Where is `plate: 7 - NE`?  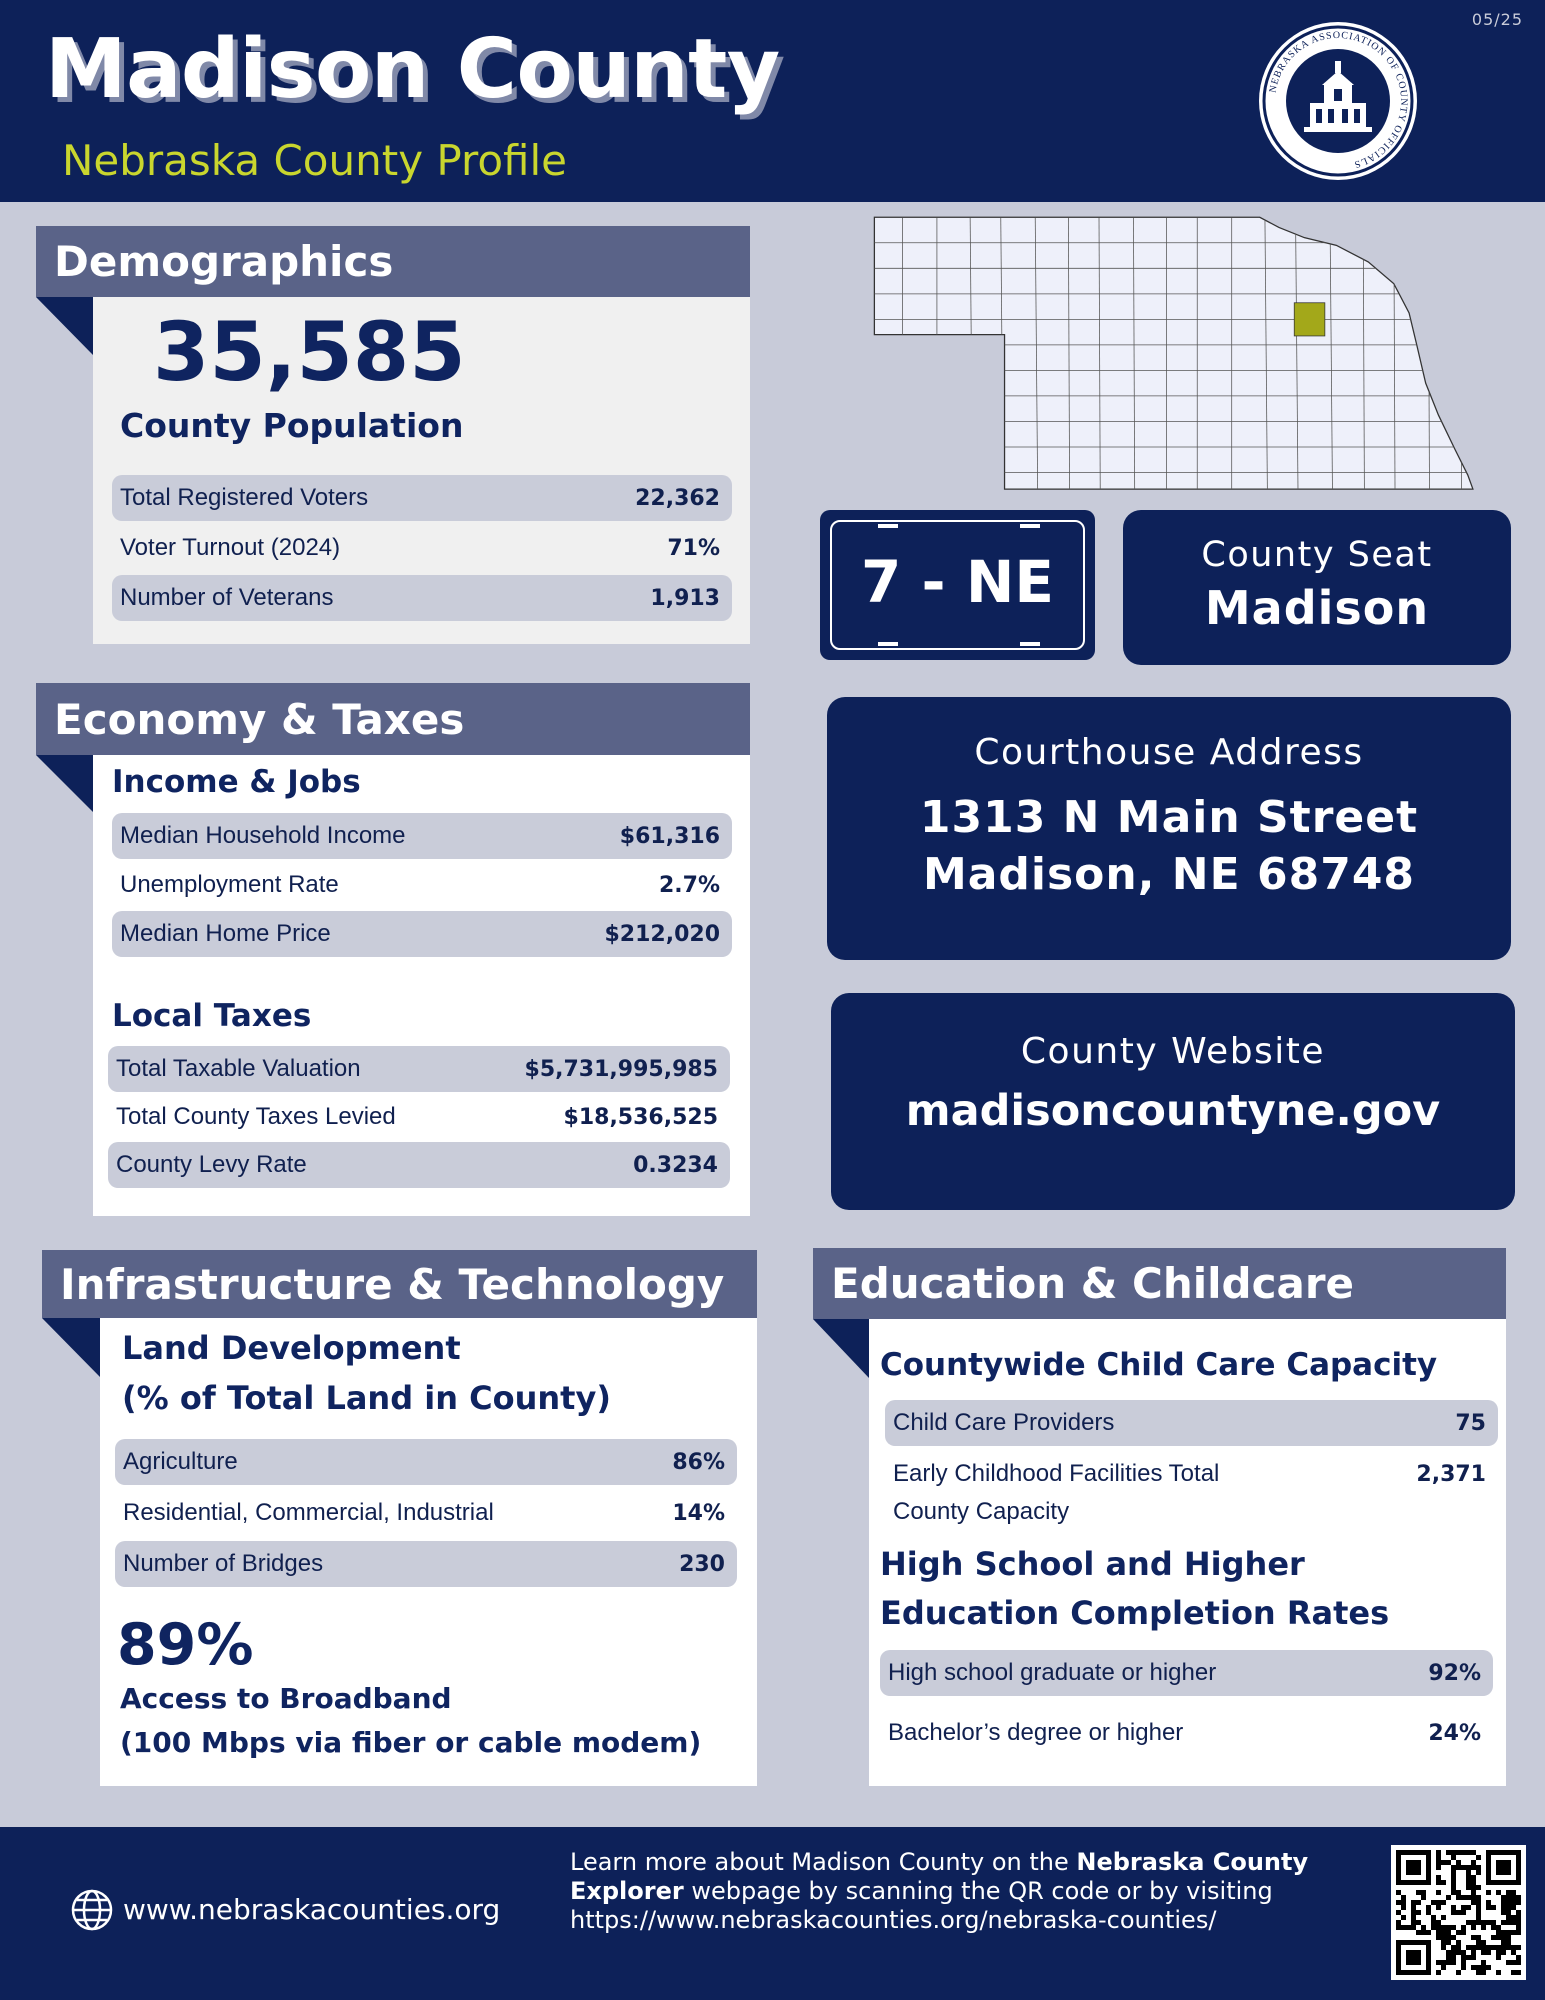 plate: 7 - NE is located at coordinates (957, 585).